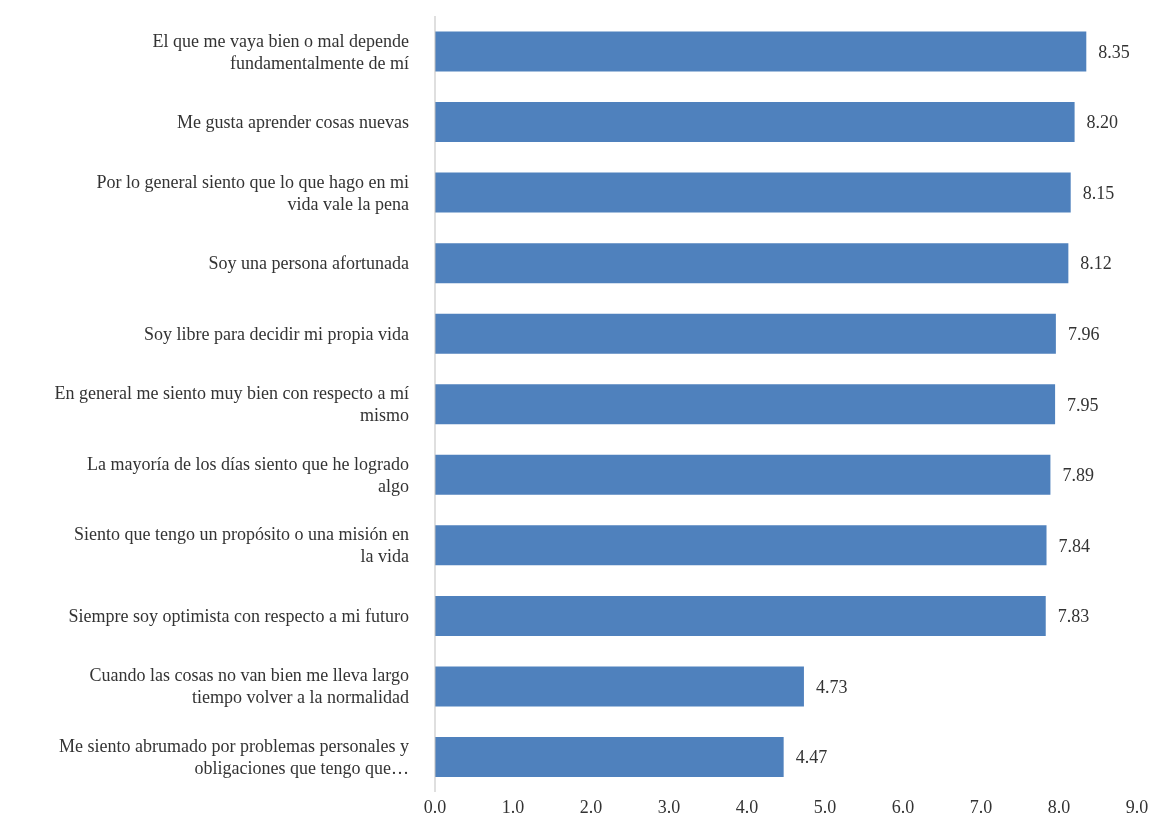 This screenshot has height=830, width=1169. Describe the element at coordinates (1096, 263) in the screenshot. I see `data-label: 8.12` at that location.